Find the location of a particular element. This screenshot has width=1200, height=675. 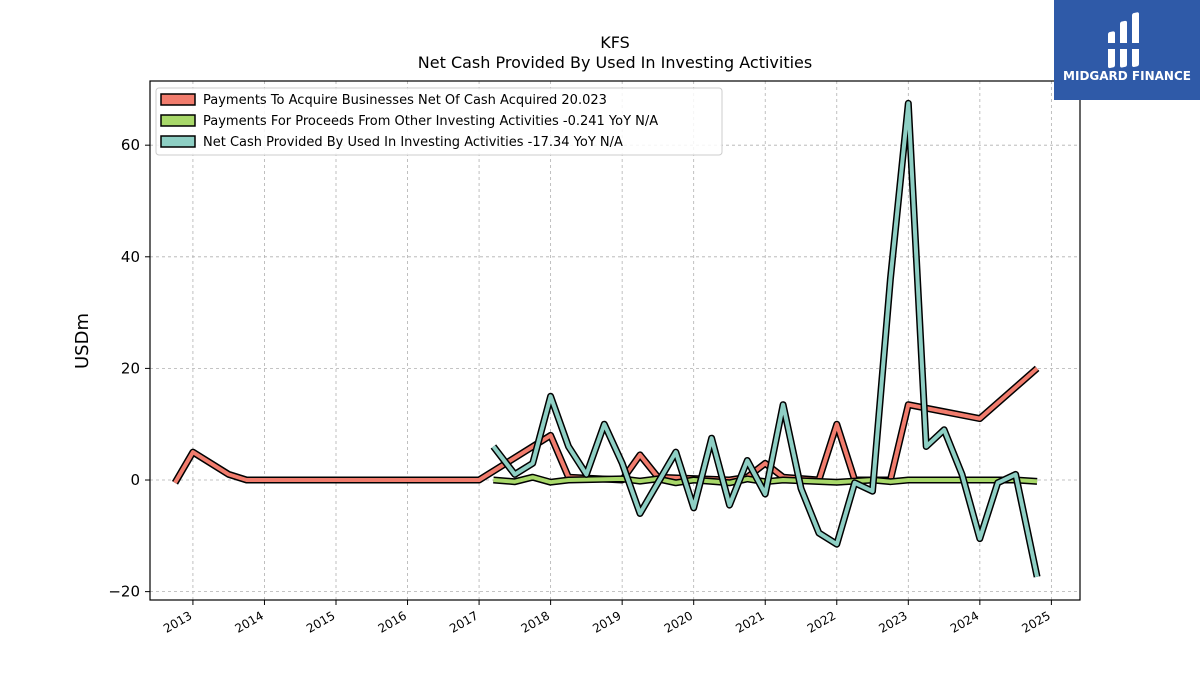

chart-title: KFS is located at coordinates (615, 42).